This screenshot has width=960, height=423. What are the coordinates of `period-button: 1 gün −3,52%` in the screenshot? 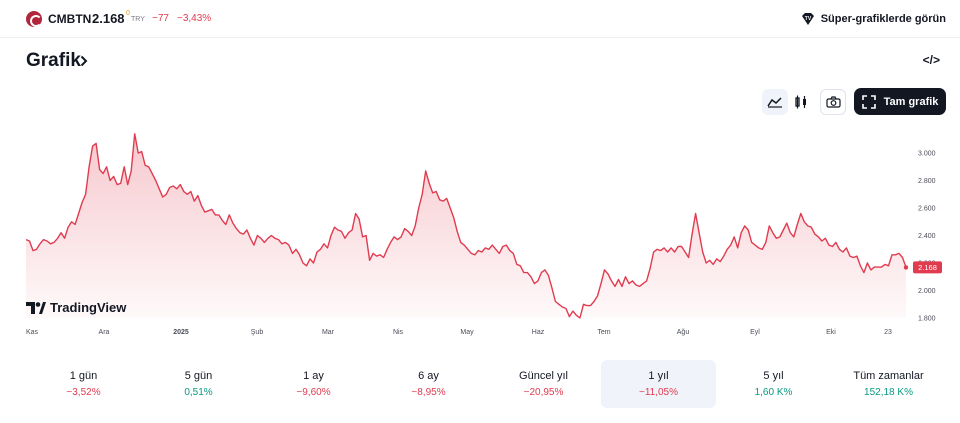 It's located at (83, 384).